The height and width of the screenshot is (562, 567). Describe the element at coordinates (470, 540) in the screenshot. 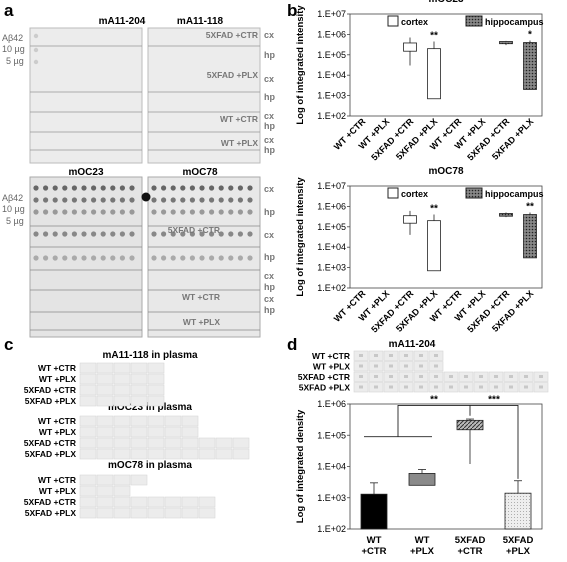

I see `x-tick-label: 5XFAD` at that location.